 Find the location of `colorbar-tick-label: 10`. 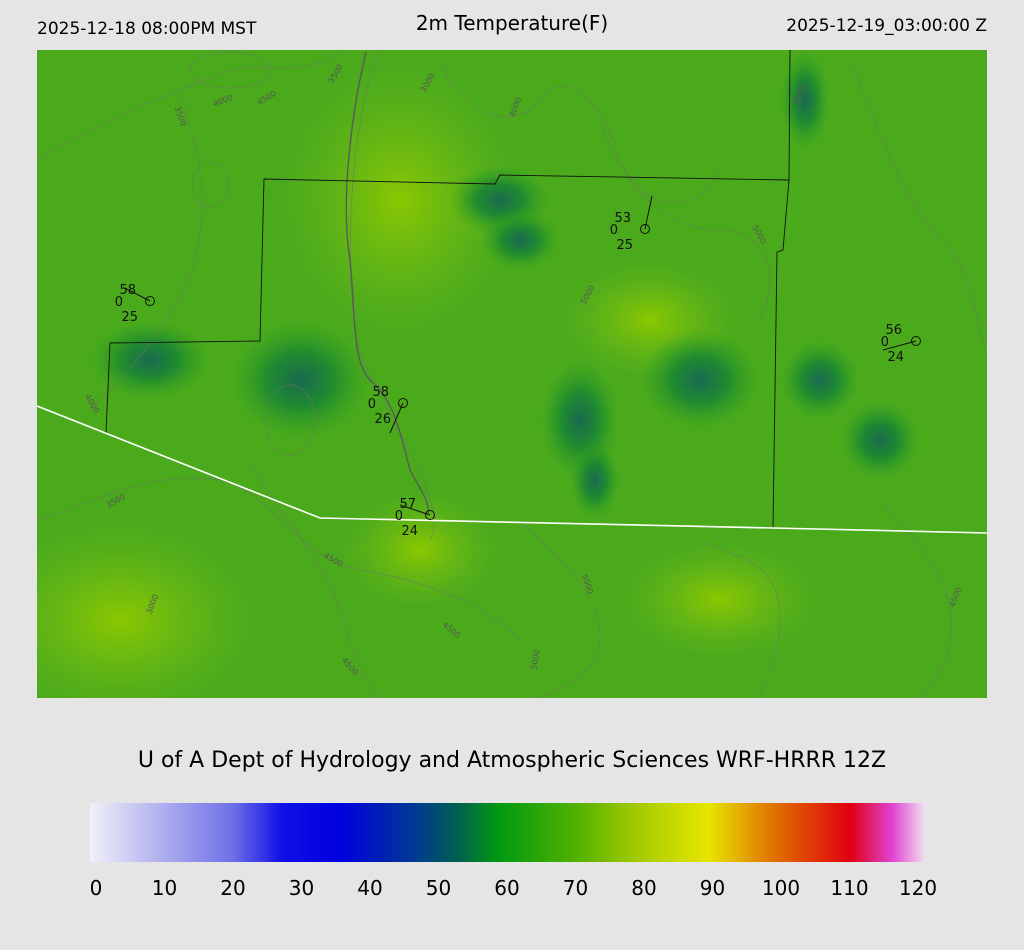

colorbar-tick-label: 10 is located at coordinates (164, 888).